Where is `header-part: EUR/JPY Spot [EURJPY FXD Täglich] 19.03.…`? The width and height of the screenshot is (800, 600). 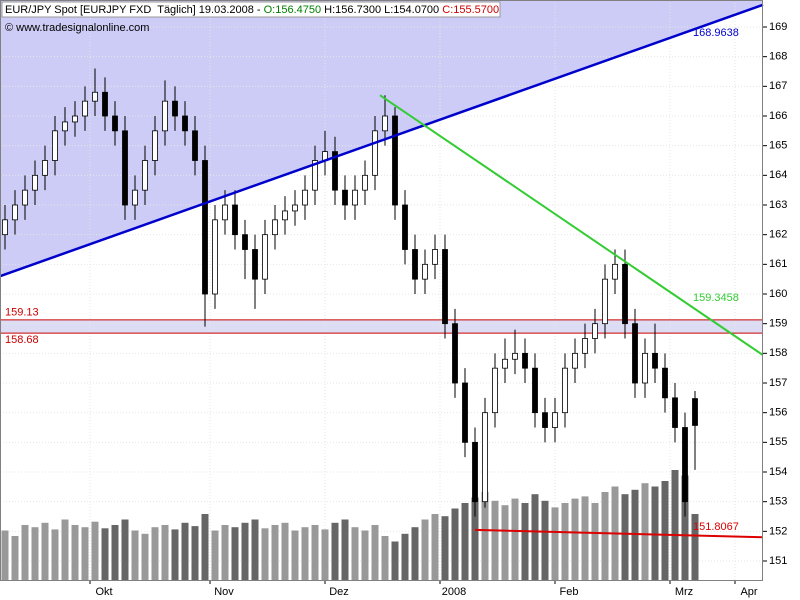
header-part: EUR/JPY Spot [EURJPY FXD Täglich] 19.03.… is located at coordinates (134, 10).